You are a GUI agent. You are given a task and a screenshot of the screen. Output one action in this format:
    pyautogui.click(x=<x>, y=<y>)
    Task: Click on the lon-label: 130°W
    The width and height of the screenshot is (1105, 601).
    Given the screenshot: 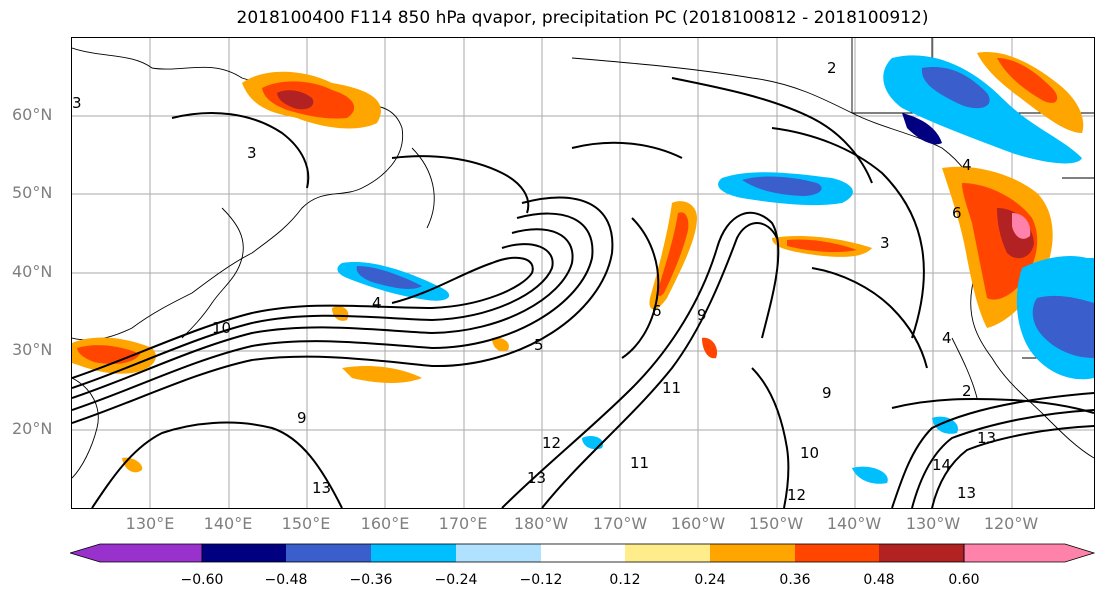 What is the action you would take?
    pyautogui.click(x=933, y=523)
    